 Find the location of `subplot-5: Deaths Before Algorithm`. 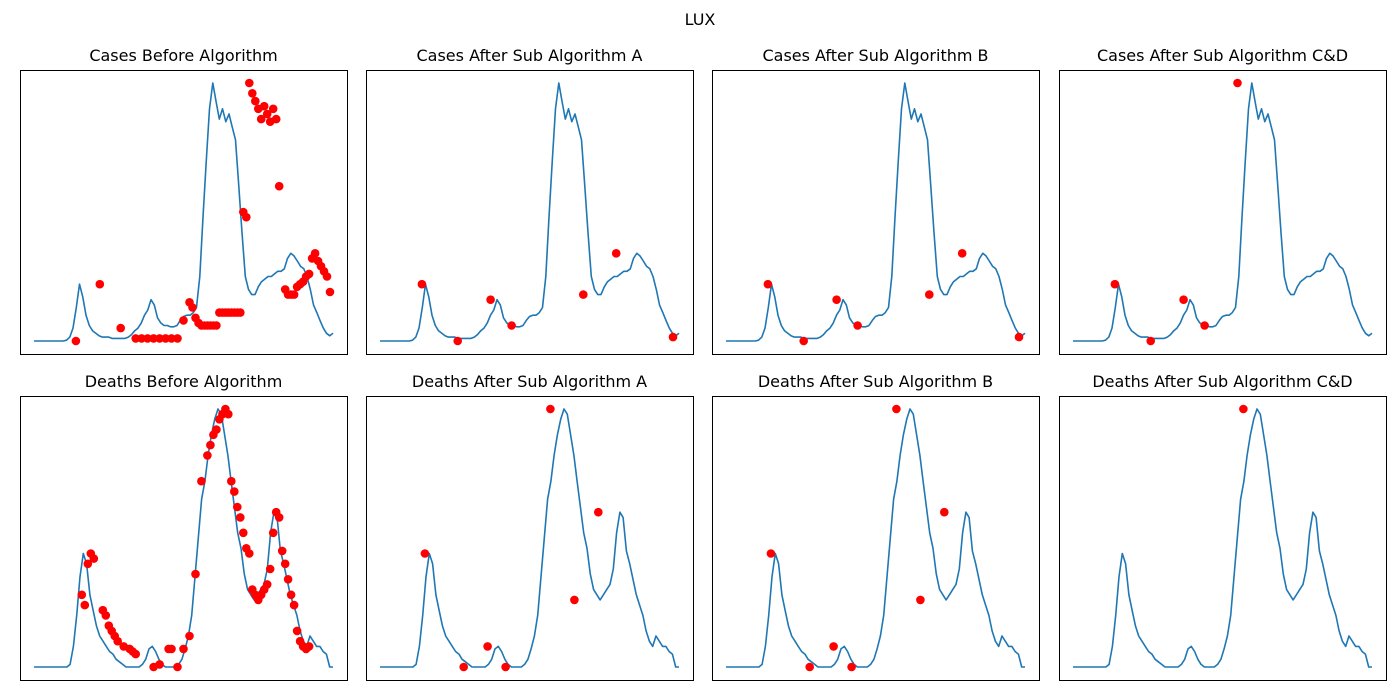

subplot-5: Deaths Before Algorithm is located at coordinates (184, 526).